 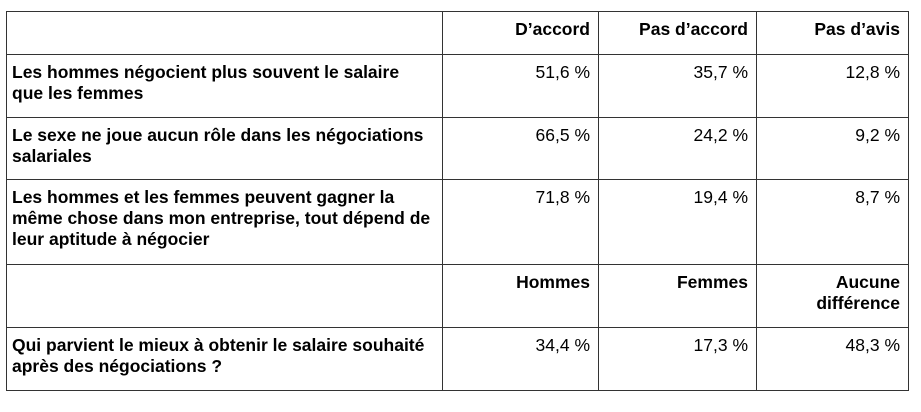 I want to click on value-cell-no-opinion: 9,2 %, so click(x=832, y=148).